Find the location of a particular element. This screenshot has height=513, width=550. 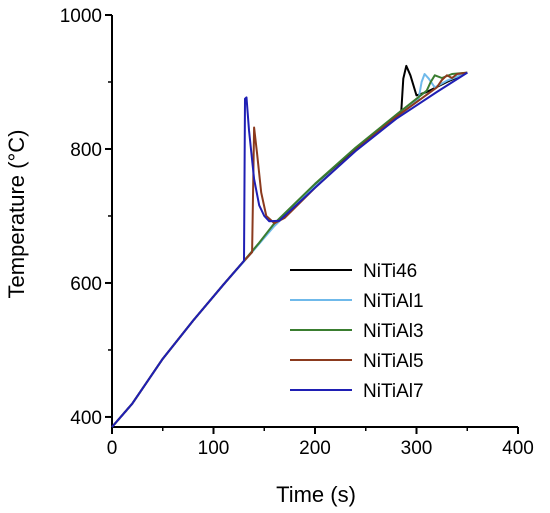

y-tick-label: 800 is located at coordinates (86, 150).